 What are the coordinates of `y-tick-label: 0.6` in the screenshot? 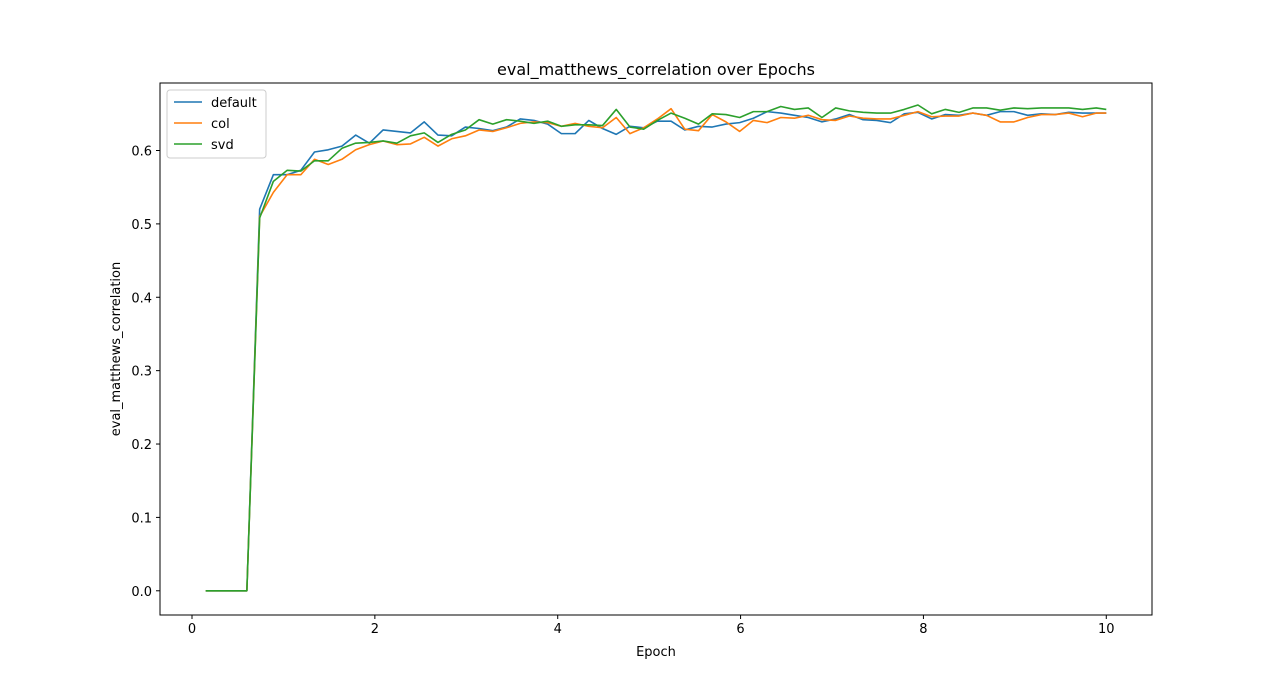 It's located at (141, 152).